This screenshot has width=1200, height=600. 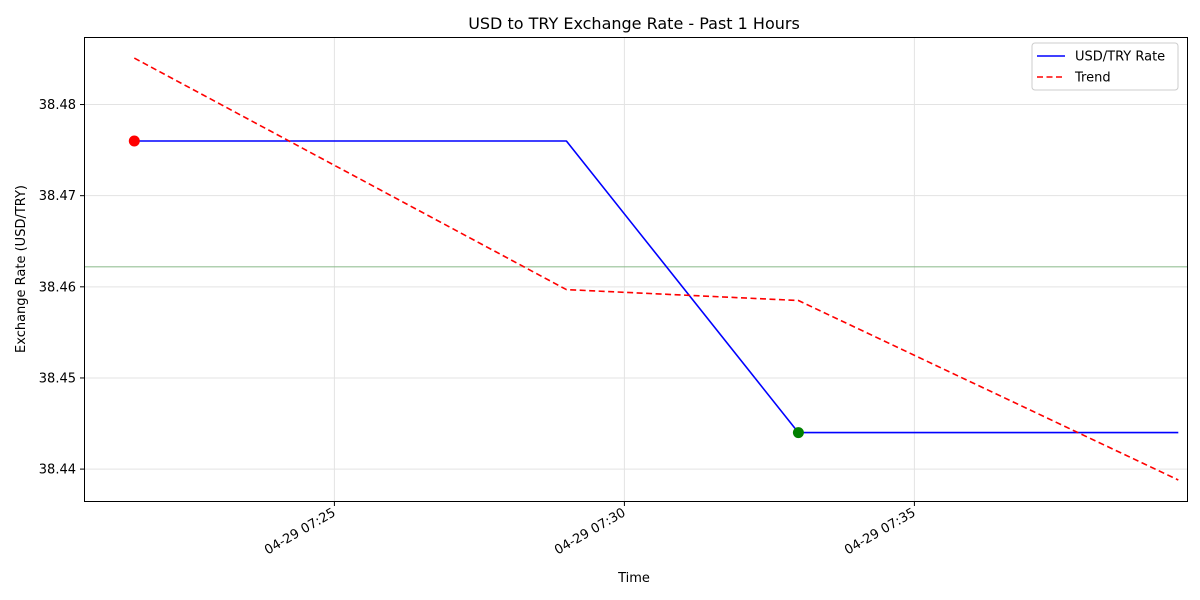 What do you see at coordinates (57, 470) in the screenshot?
I see `y-tick-label: 38.44` at bounding box center [57, 470].